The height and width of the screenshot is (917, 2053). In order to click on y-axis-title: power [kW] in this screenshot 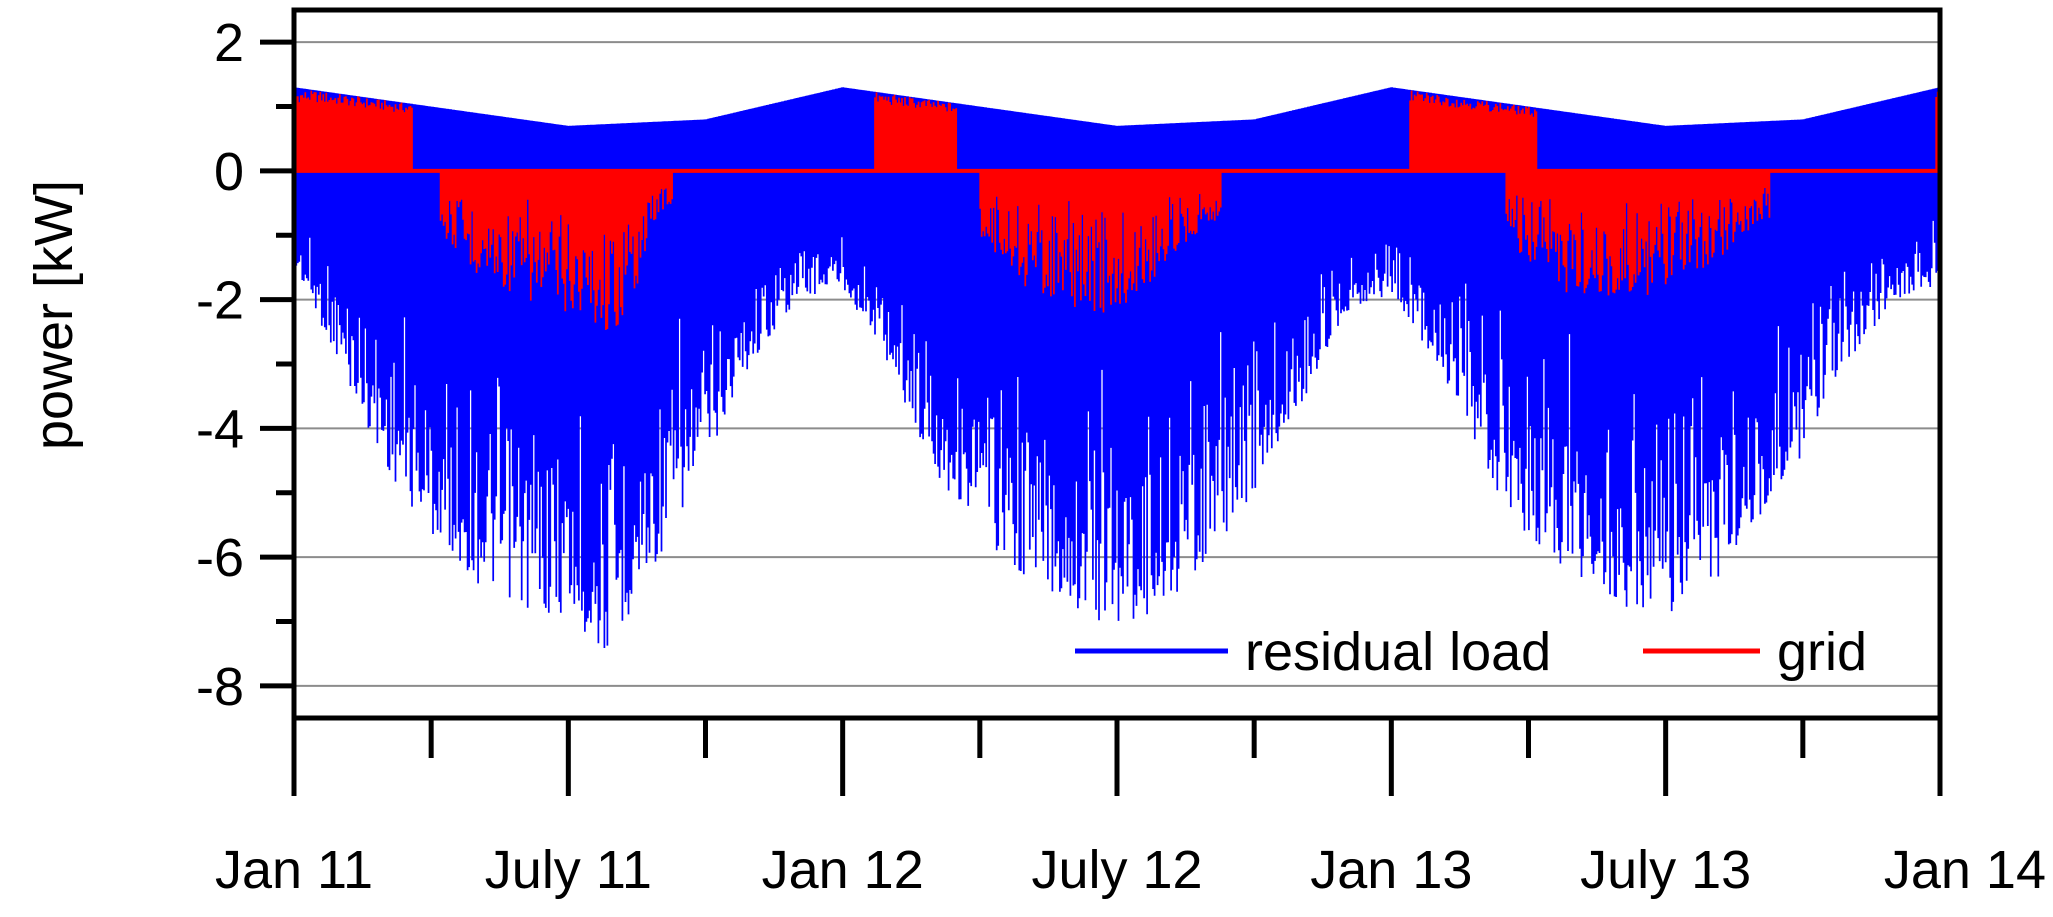, I will do `click(54, 315)`.